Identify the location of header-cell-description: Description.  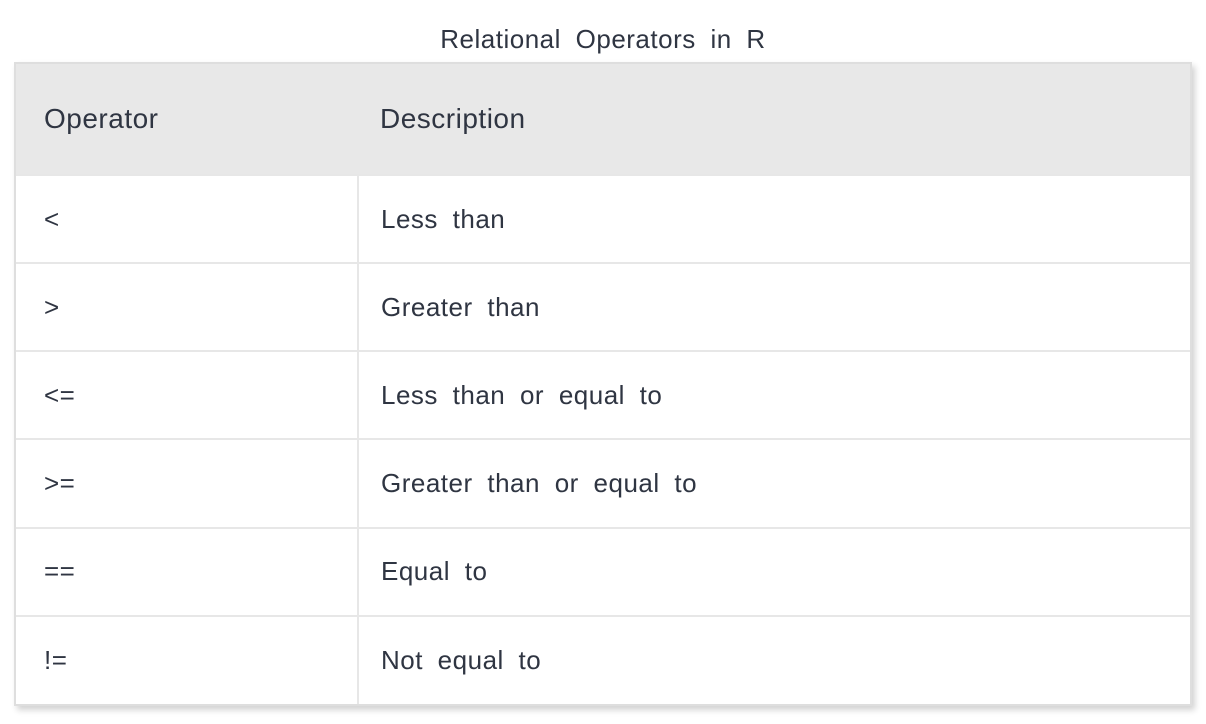
(774, 119).